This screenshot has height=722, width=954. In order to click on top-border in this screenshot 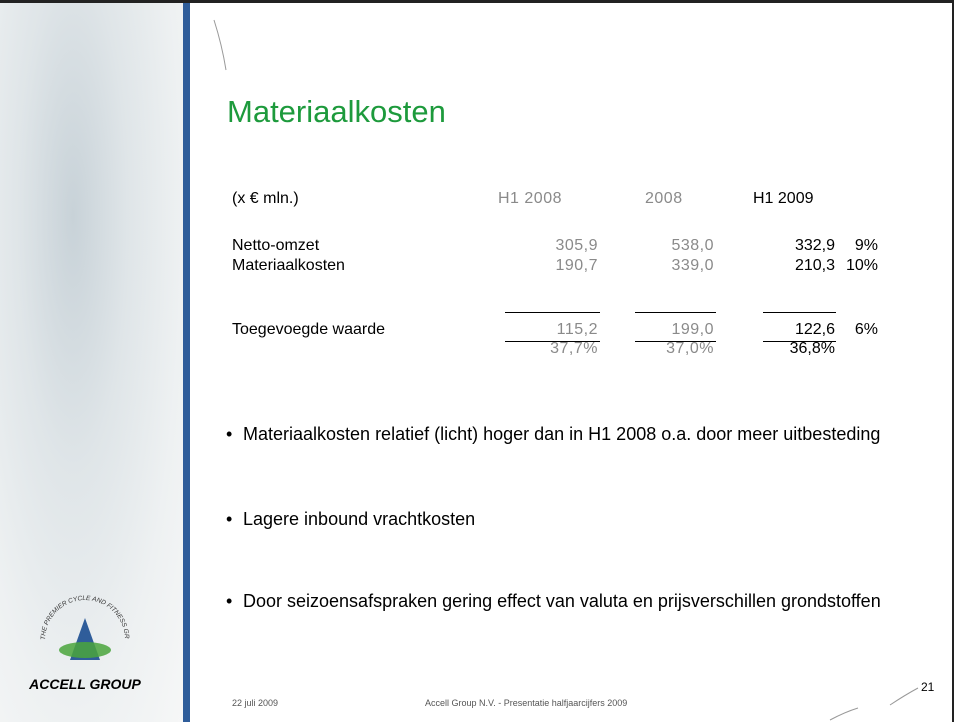, I will do `click(477, 1)`.